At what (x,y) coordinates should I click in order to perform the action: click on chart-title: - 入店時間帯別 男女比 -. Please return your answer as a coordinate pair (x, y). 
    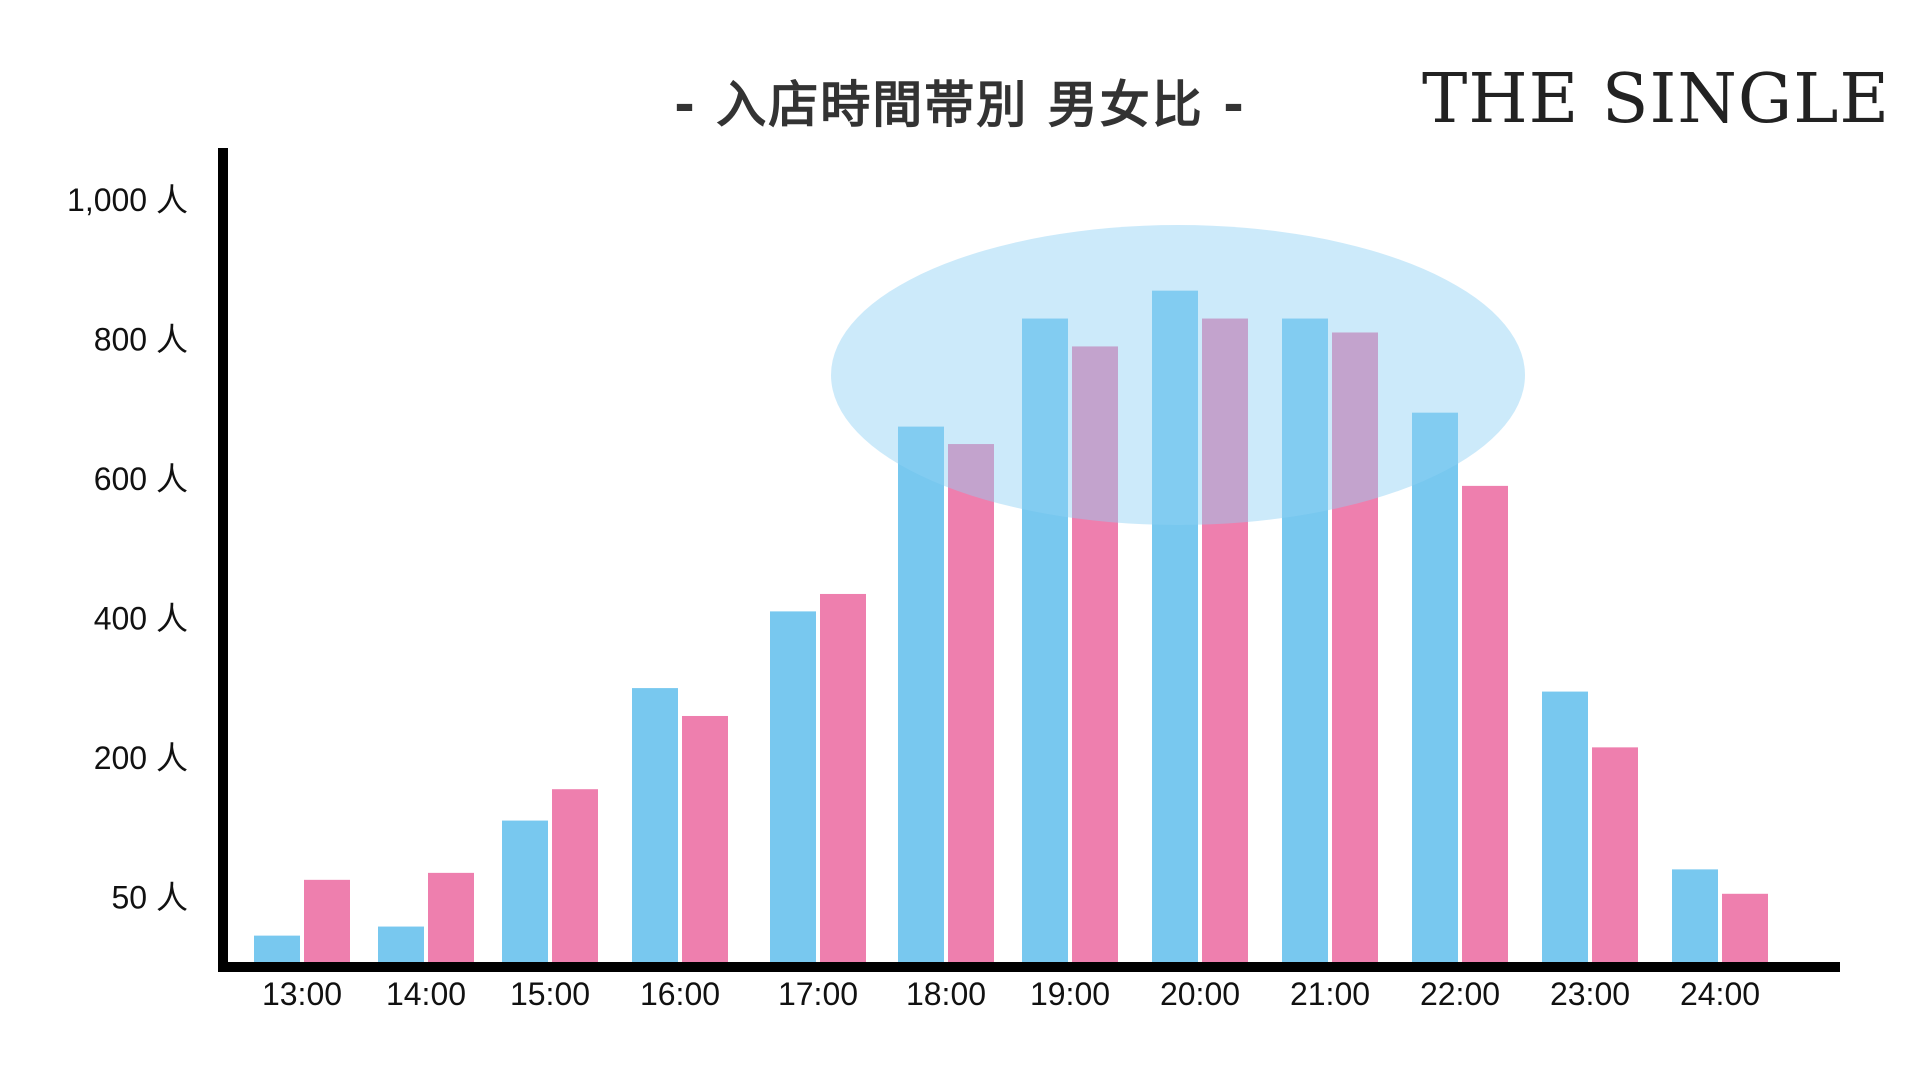
    Looking at the image, I should click on (960, 105).